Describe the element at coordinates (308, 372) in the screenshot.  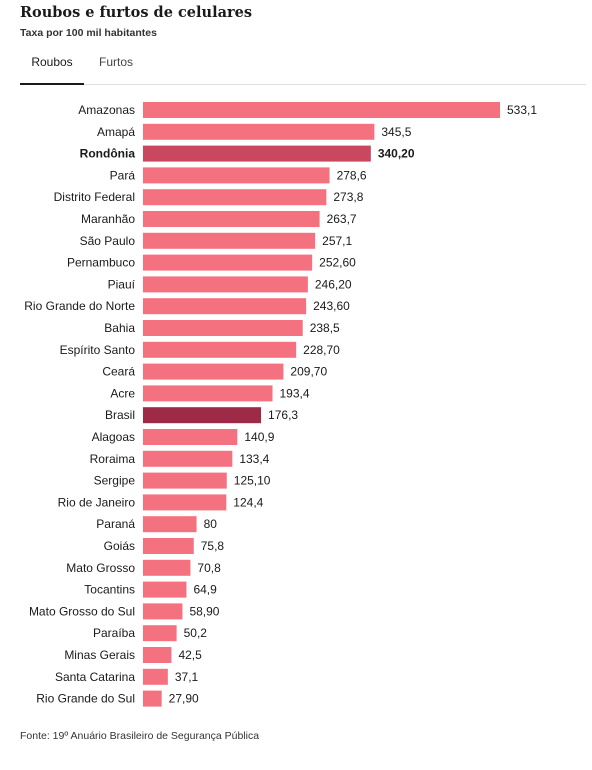
I see `value-label: 209,70` at that location.